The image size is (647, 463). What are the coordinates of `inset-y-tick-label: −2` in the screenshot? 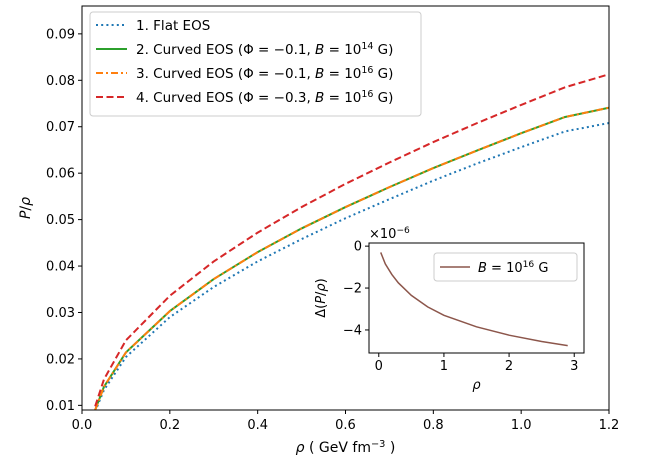 It's located at (352, 289).